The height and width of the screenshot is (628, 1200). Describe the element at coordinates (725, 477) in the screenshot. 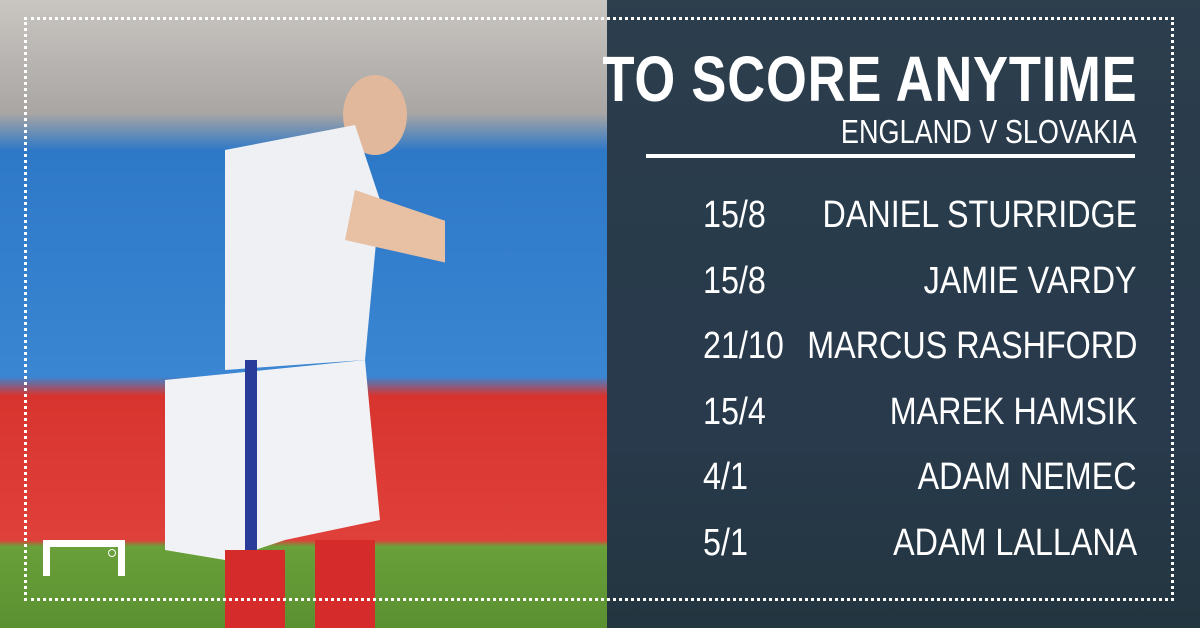

I see `odds-value: 4/1` at that location.